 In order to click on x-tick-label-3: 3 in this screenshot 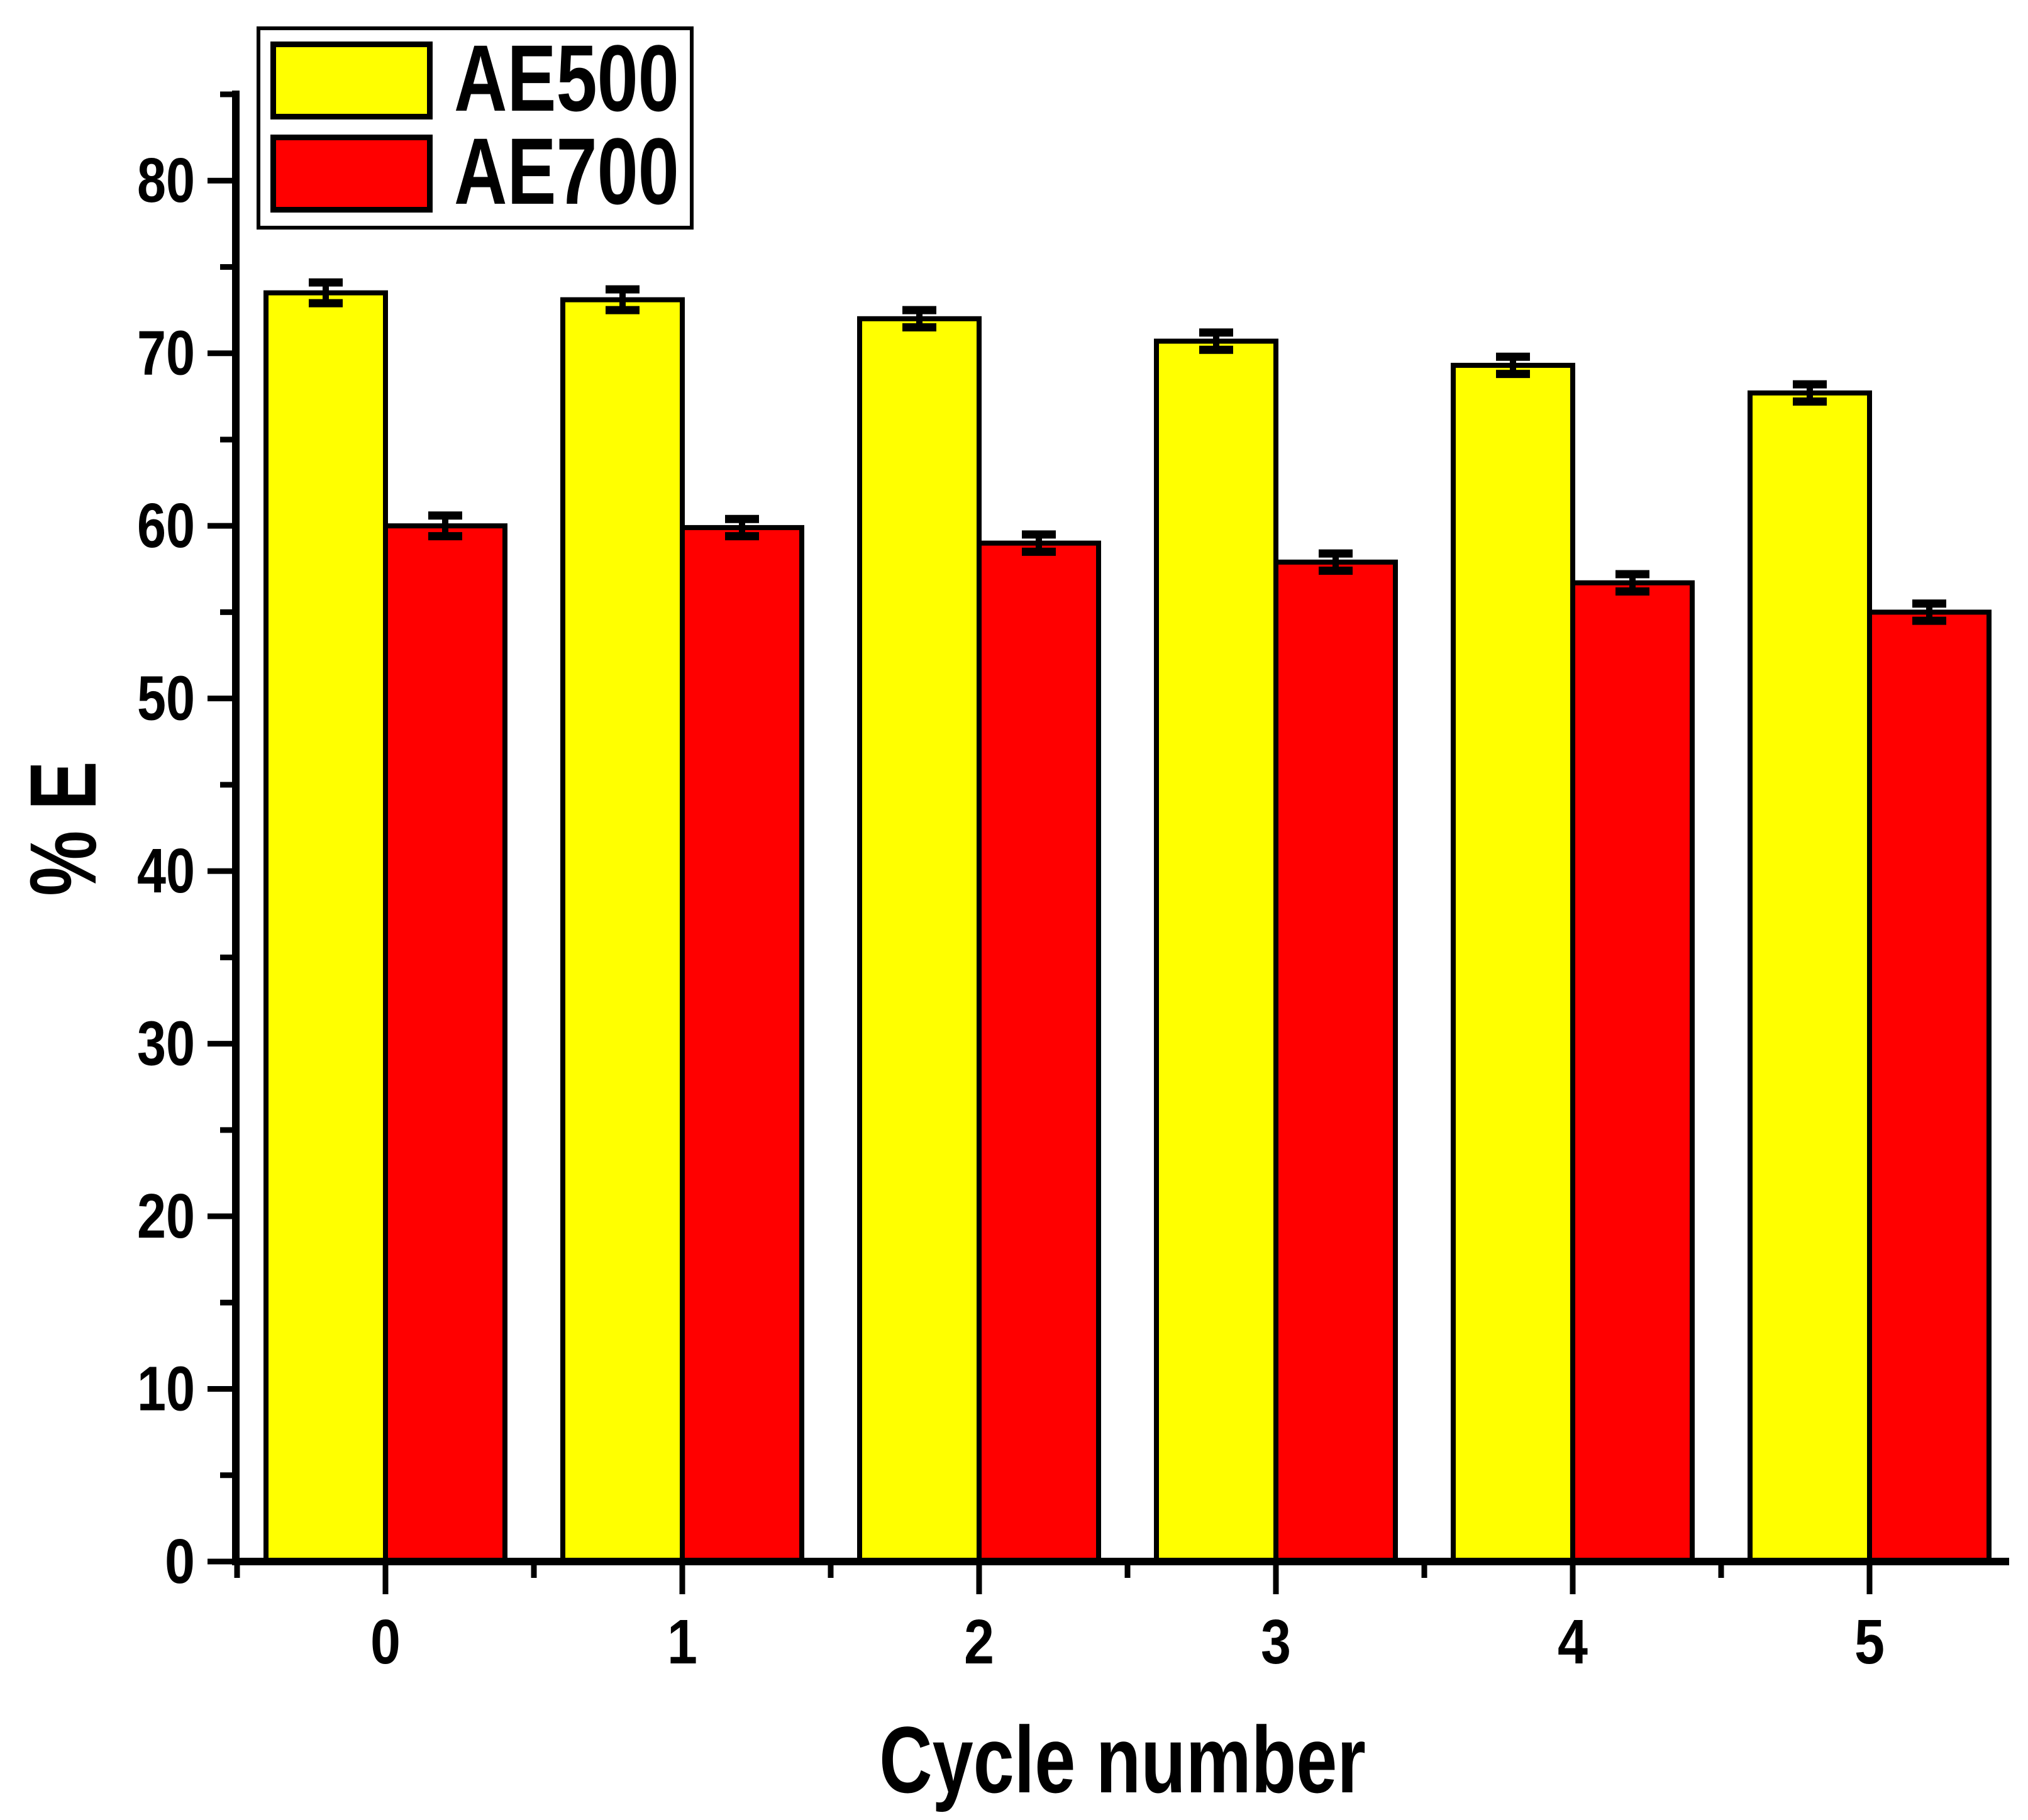, I will do `click(1276, 1642)`.